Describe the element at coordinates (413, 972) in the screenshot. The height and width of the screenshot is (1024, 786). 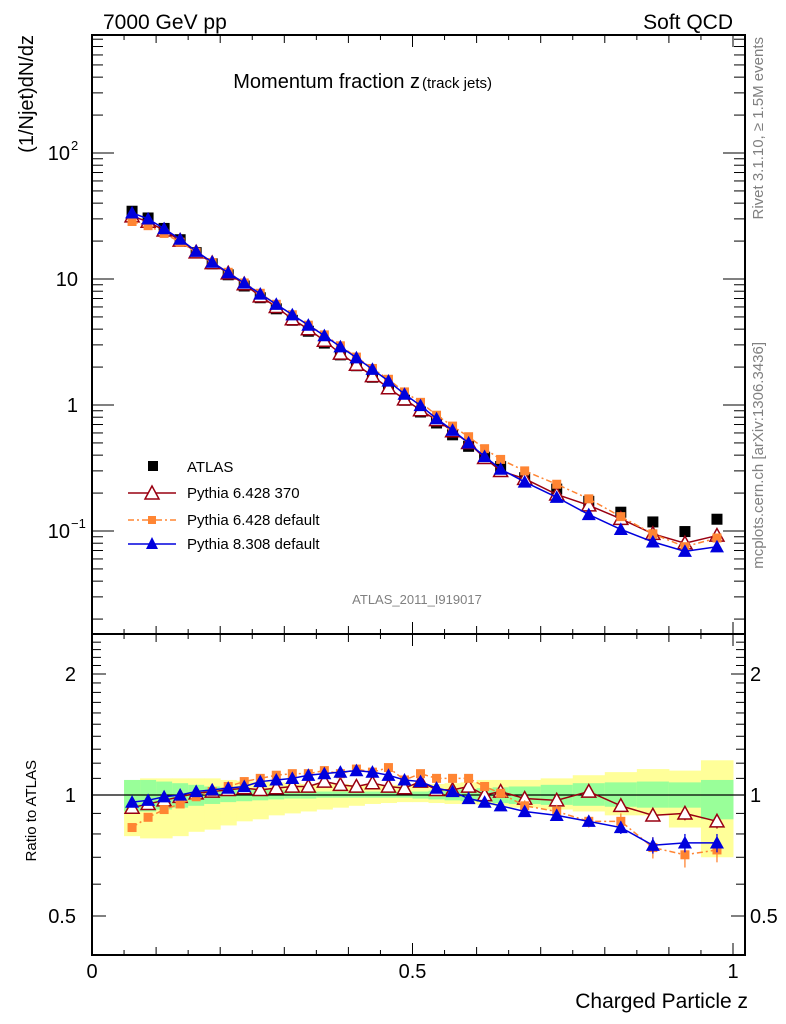
I see `x-tick-label: 0.5` at that location.